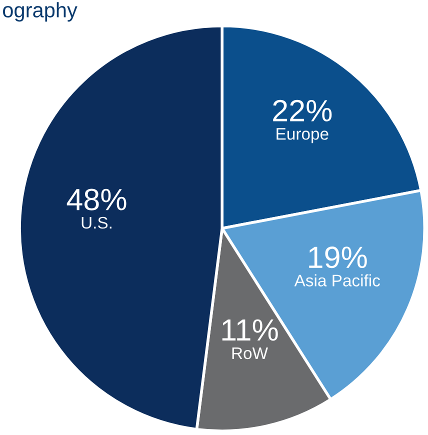  What do you see at coordinates (250, 354) in the screenshot?
I see `slice-label: RoW` at bounding box center [250, 354].